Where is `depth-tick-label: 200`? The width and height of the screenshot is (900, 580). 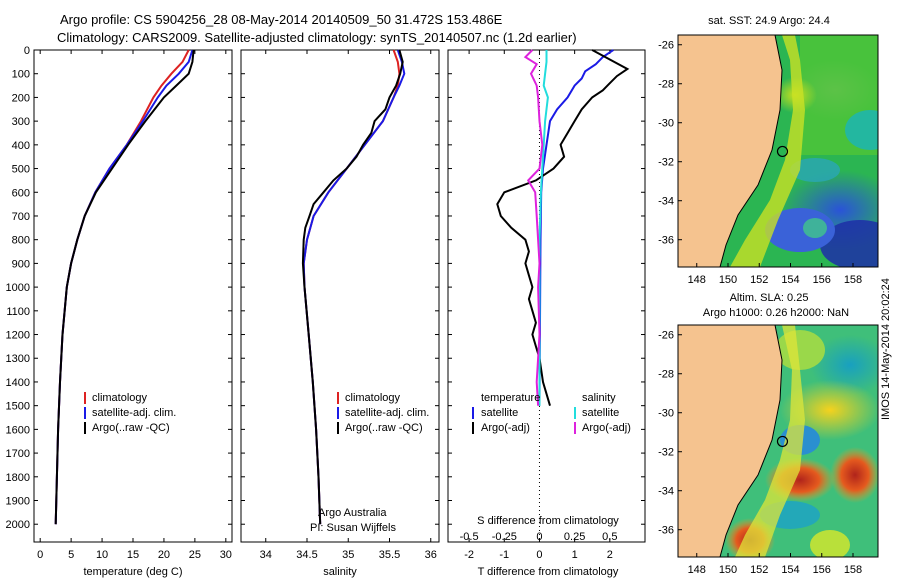
depth-tick-label: 200 is located at coordinates (21, 98).